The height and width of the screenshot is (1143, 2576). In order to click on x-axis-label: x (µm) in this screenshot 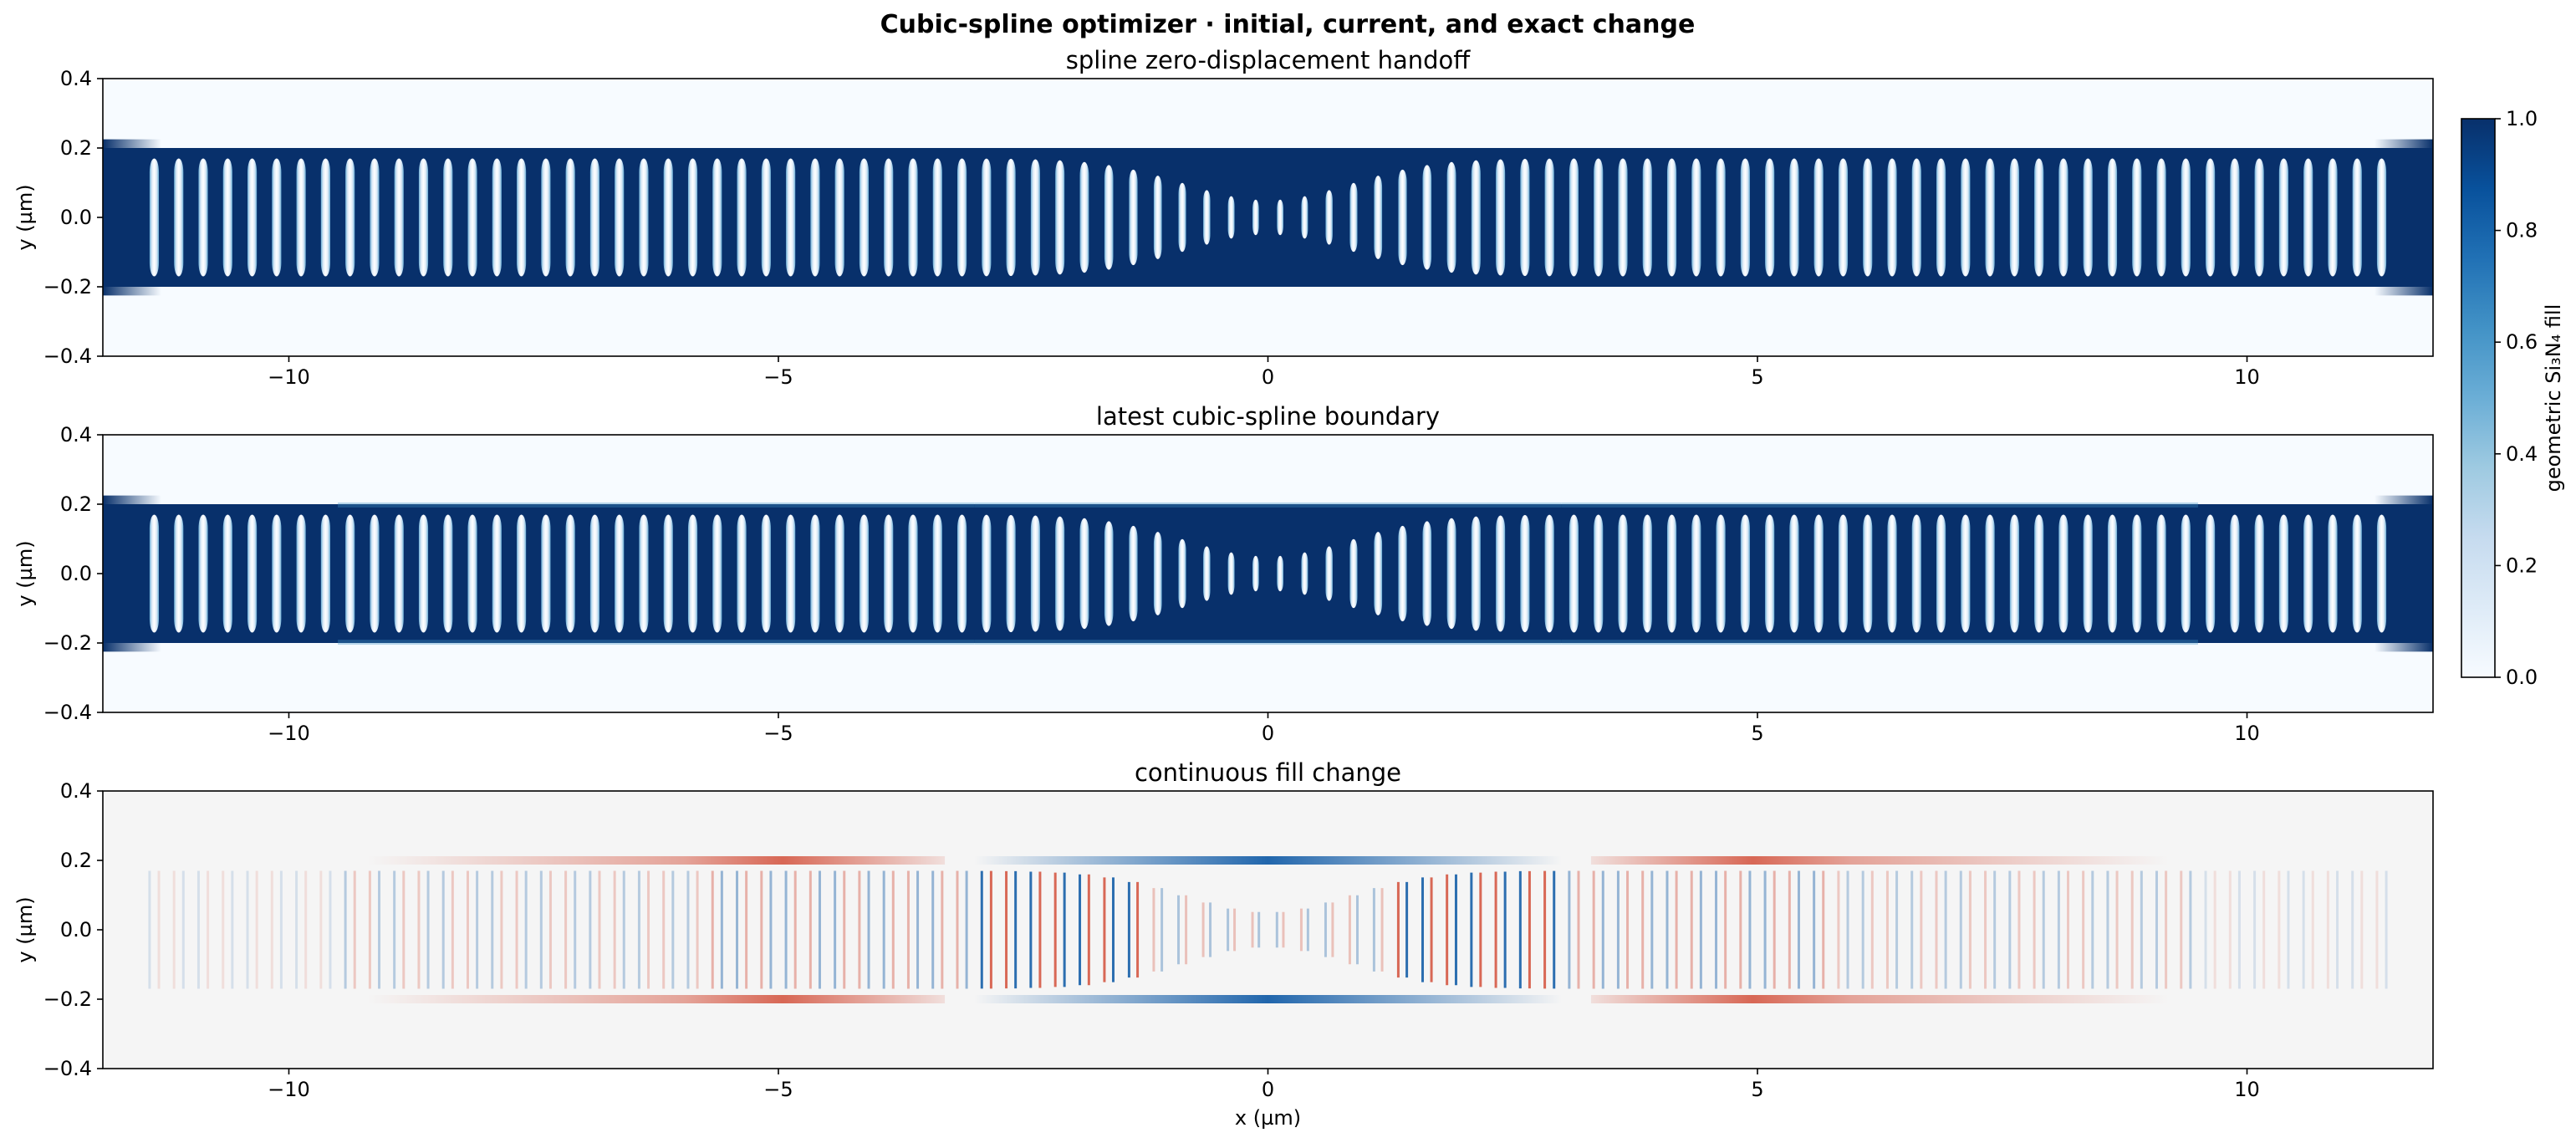, I will do `click(1268, 1118)`.